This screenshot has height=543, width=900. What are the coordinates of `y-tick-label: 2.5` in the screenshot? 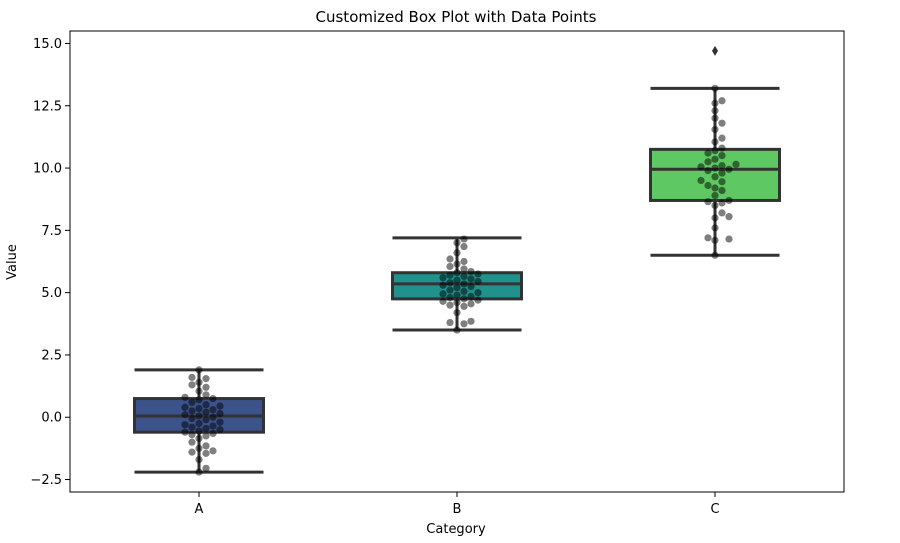 It's located at (51, 355).